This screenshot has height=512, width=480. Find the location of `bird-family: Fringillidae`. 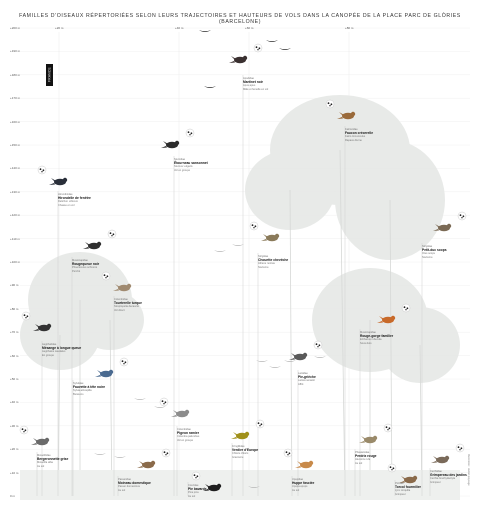

bird-family: Fringillidae is located at coordinates (238, 446).